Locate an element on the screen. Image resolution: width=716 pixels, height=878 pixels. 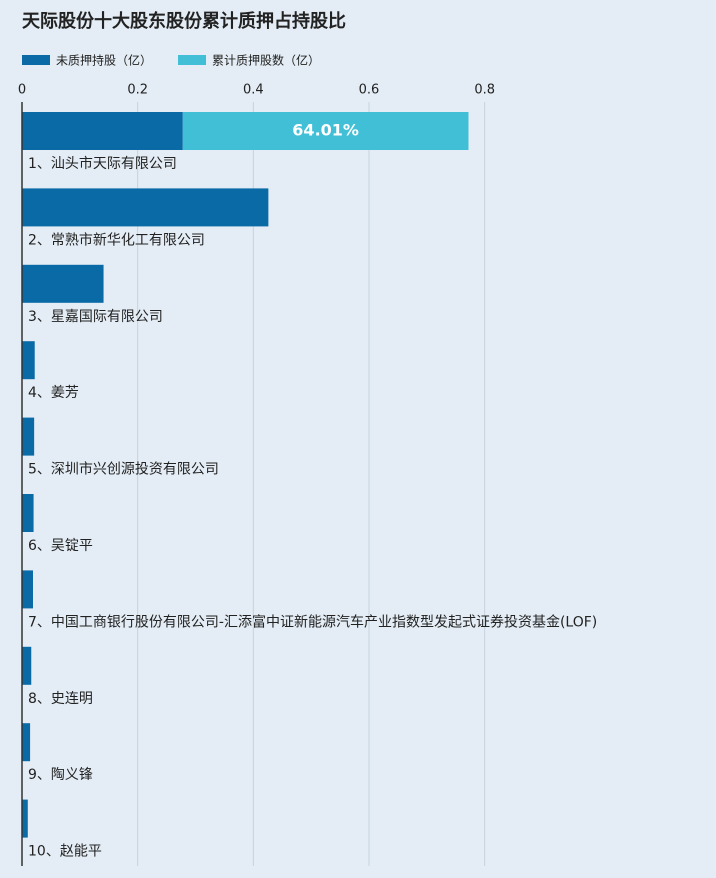
x-tick-label: 0.2 is located at coordinates (137, 90).